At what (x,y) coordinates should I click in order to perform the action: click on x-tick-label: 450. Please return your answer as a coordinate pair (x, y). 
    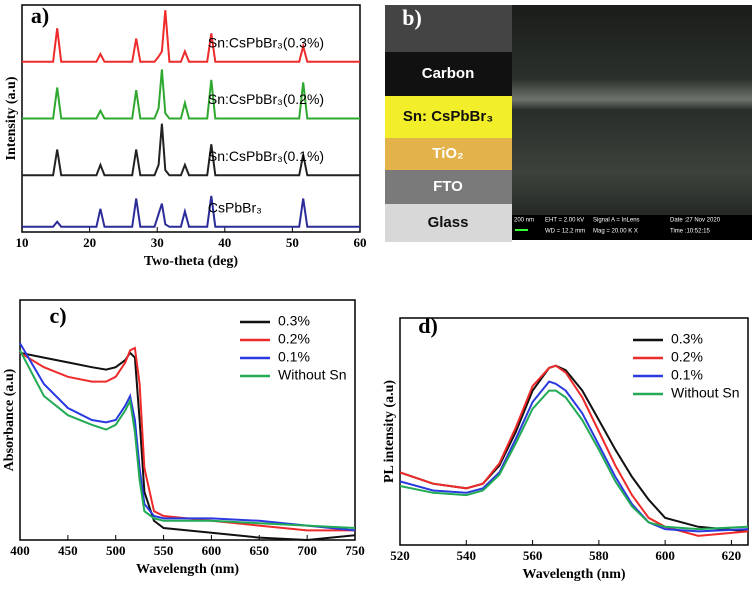
    Looking at the image, I should click on (68, 550).